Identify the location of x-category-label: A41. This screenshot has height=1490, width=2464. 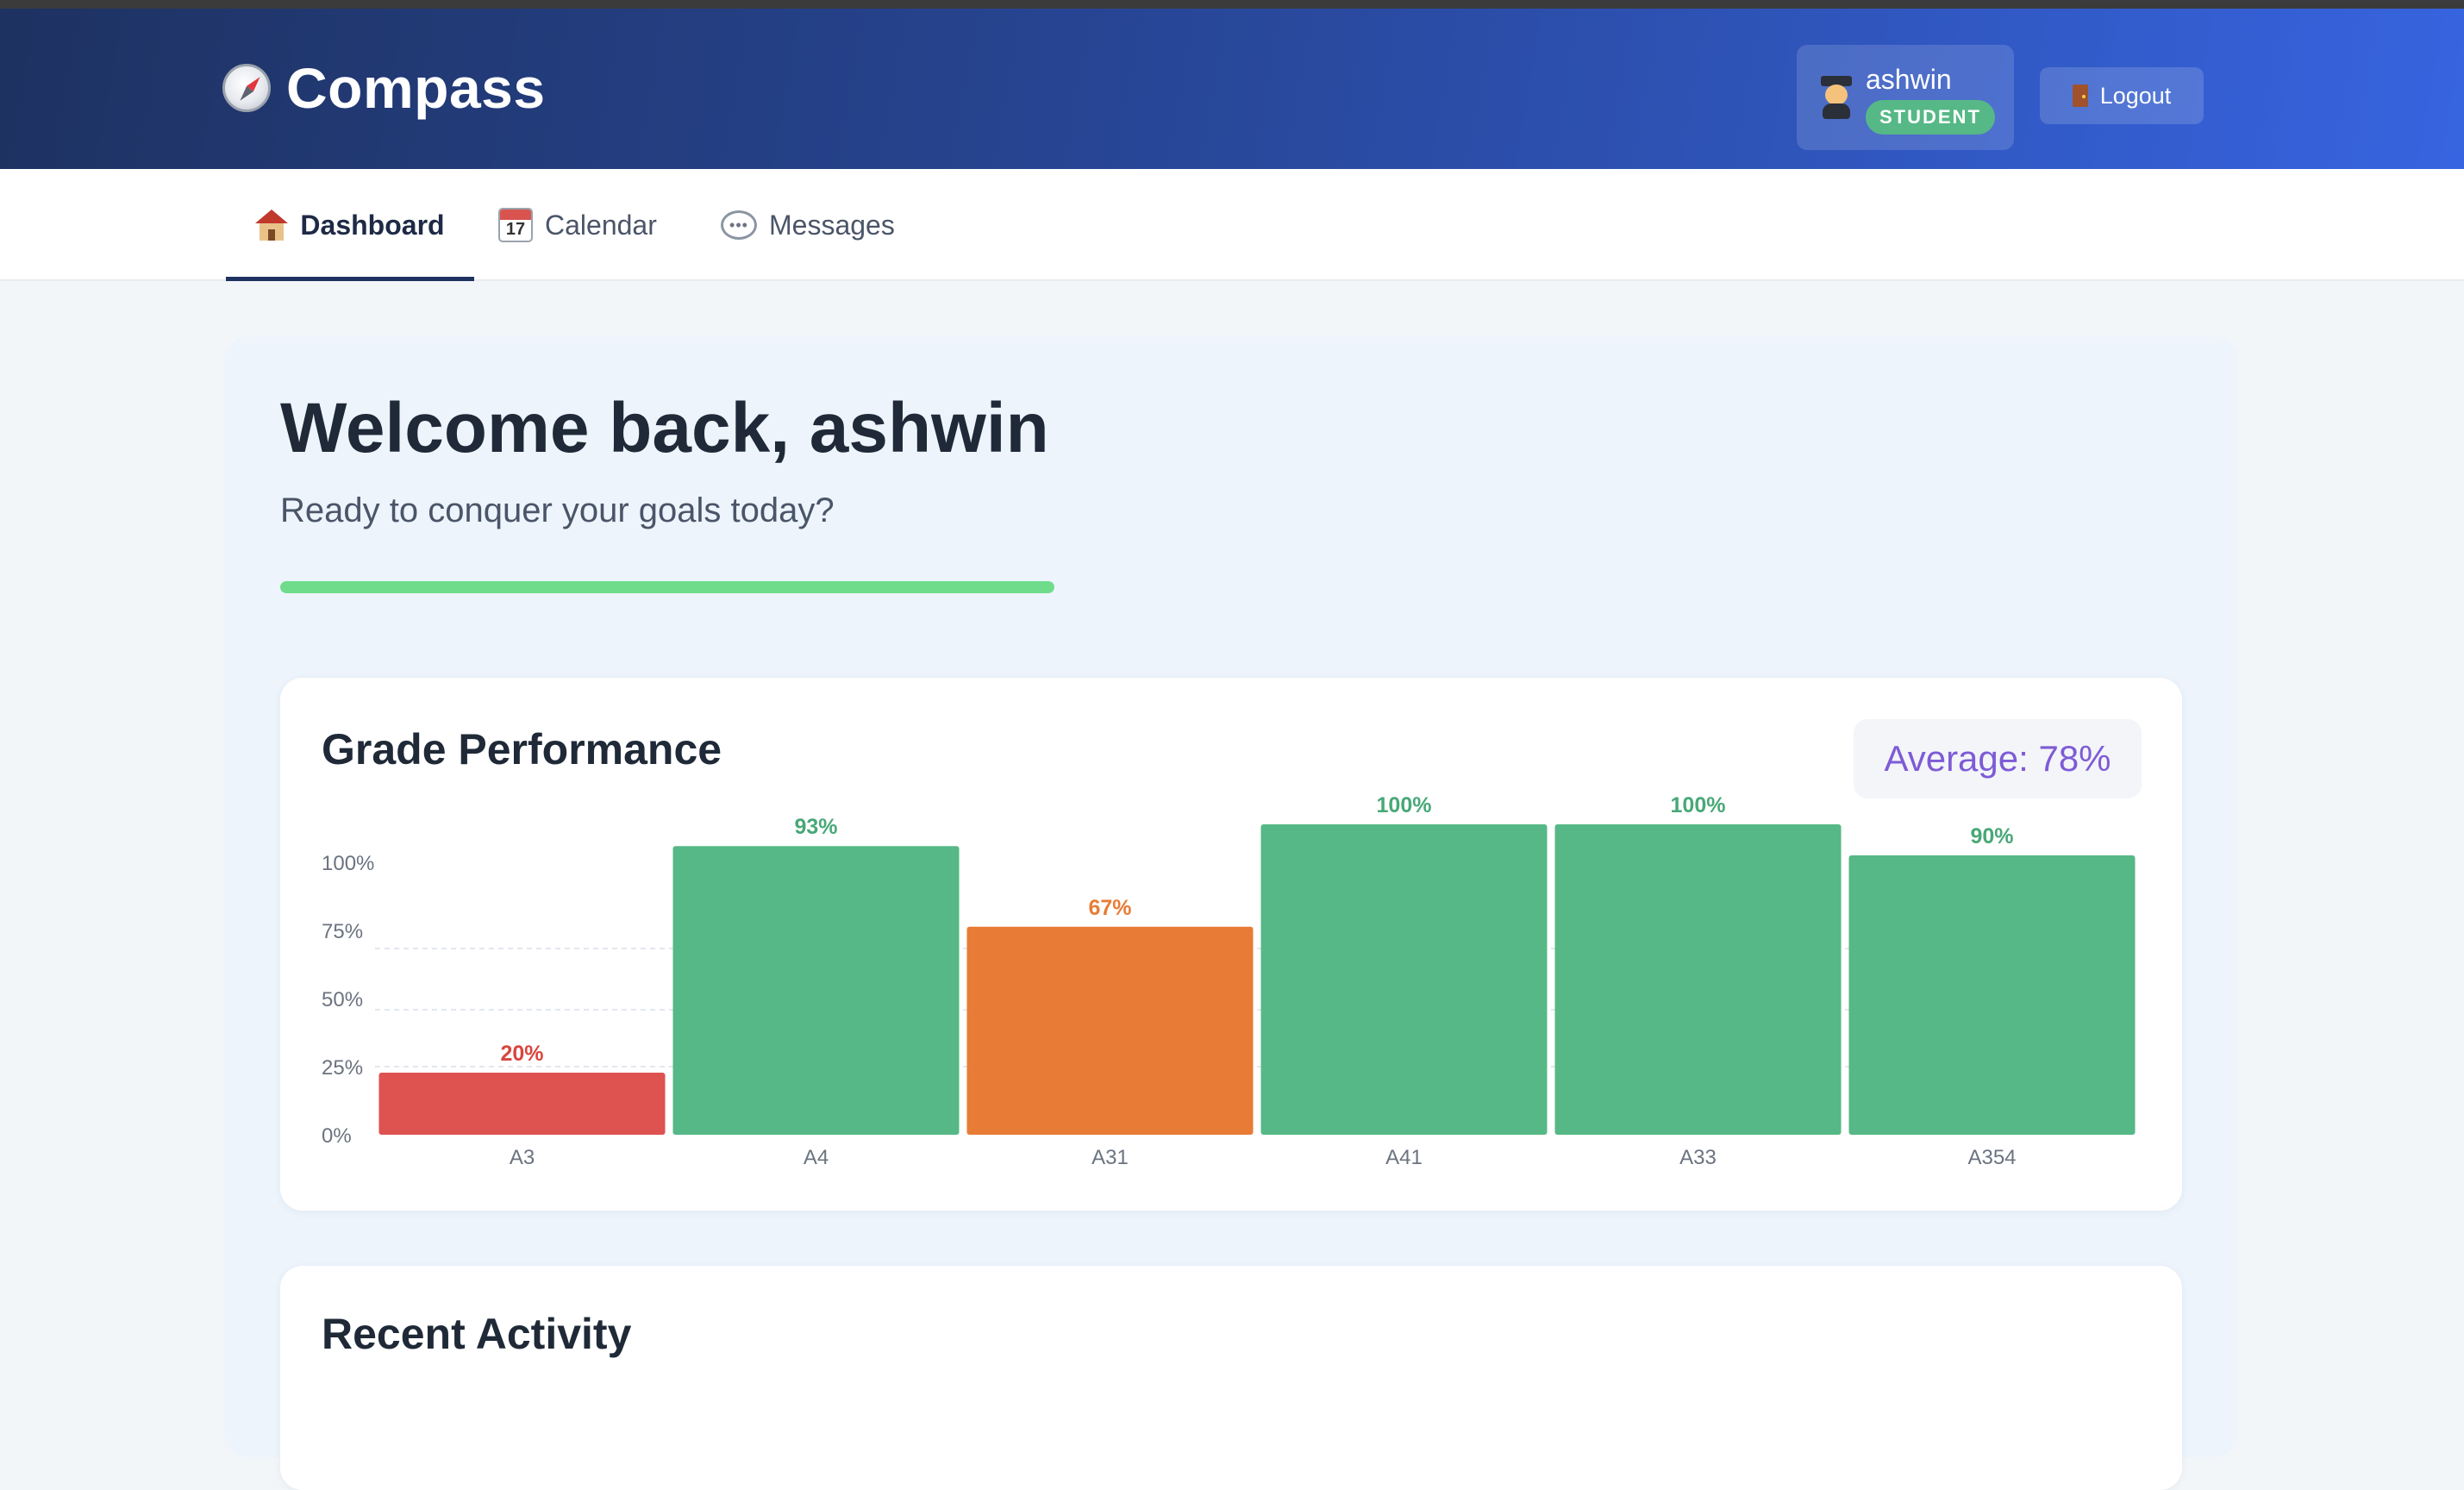
(1404, 1157).